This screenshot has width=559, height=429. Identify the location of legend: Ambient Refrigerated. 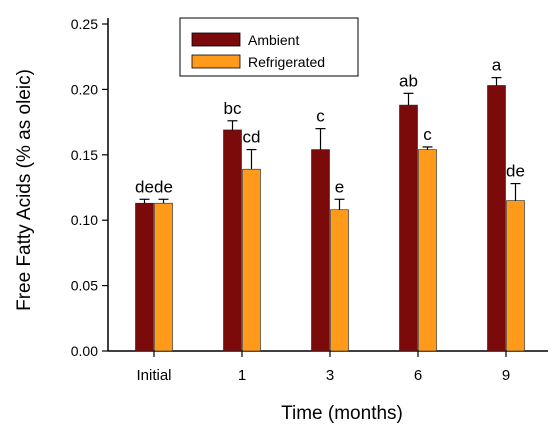
(269, 47).